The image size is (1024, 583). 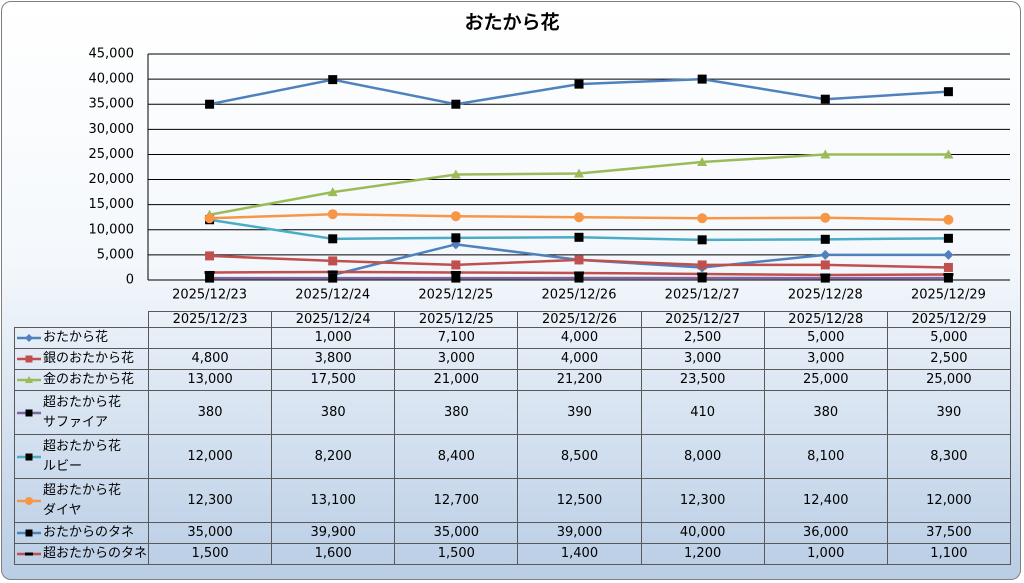 I want to click on y-tick-label: 30,000, so click(x=112, y=129).